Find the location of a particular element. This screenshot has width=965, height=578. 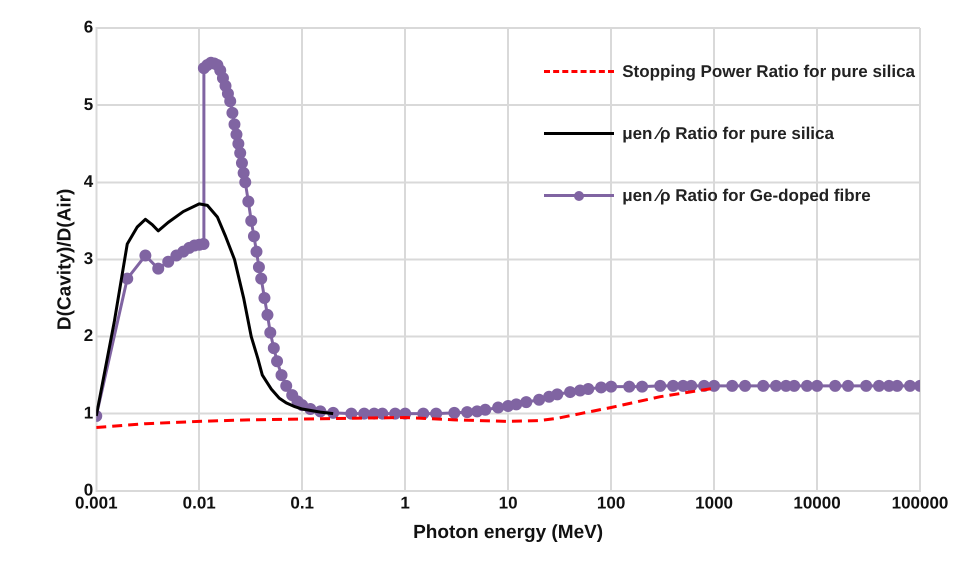

y-axis-title: D(Cavity)/D(Air) is located at coordinates (65, 259).